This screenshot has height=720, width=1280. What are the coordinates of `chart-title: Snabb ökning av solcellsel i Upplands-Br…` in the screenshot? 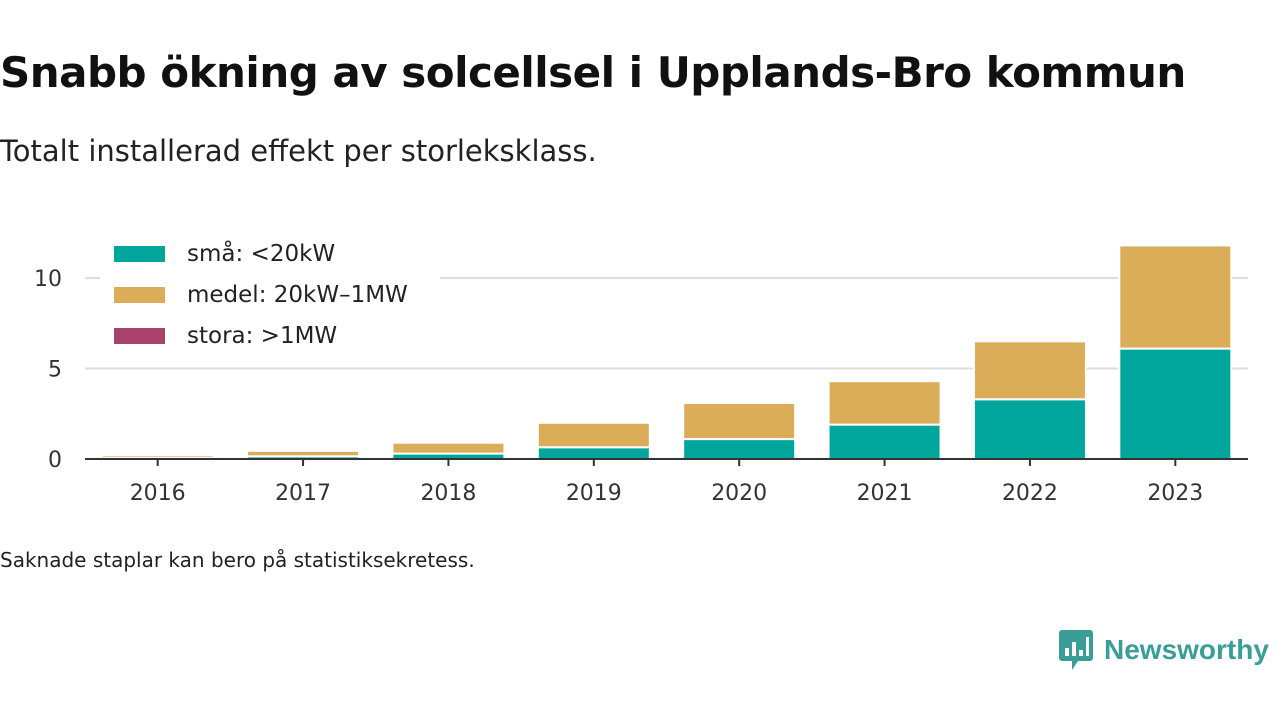 It's located at (593, 72).